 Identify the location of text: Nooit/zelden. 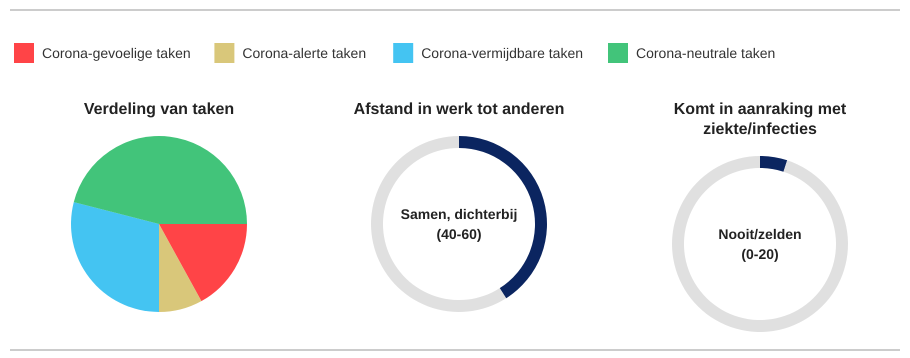
(760, 234).